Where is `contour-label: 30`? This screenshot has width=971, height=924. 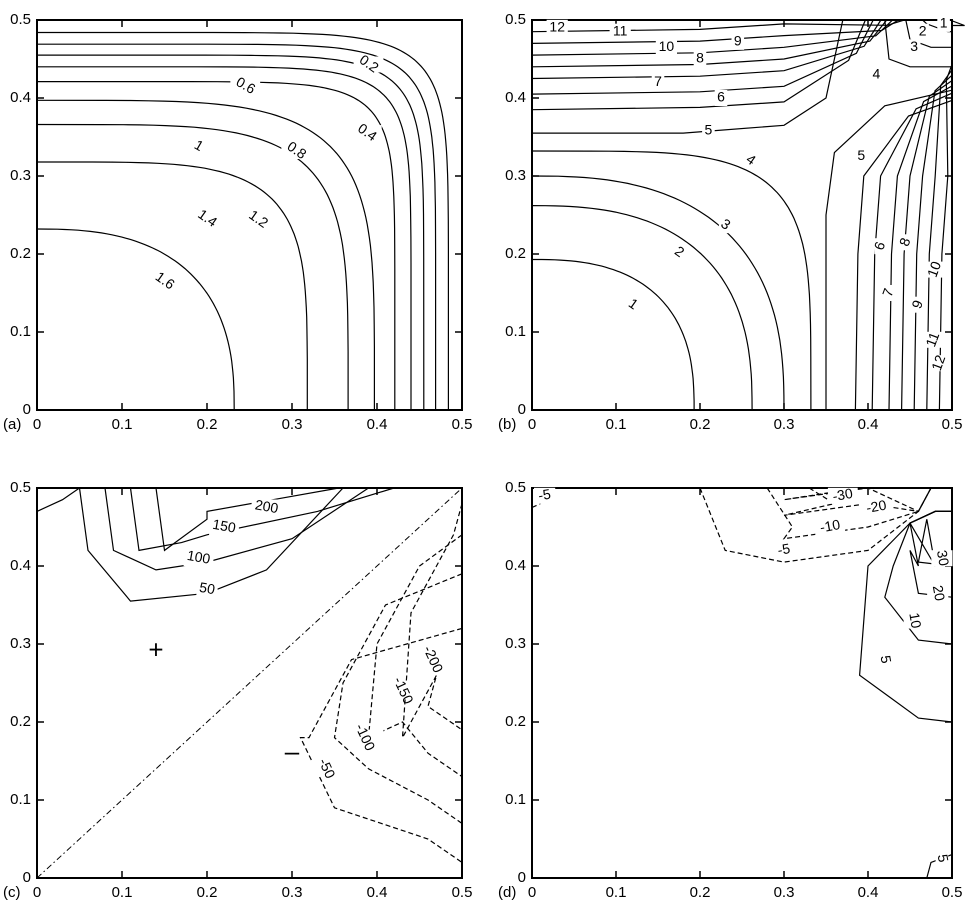 contour-label: 30 is located at coordinates (943, 558).